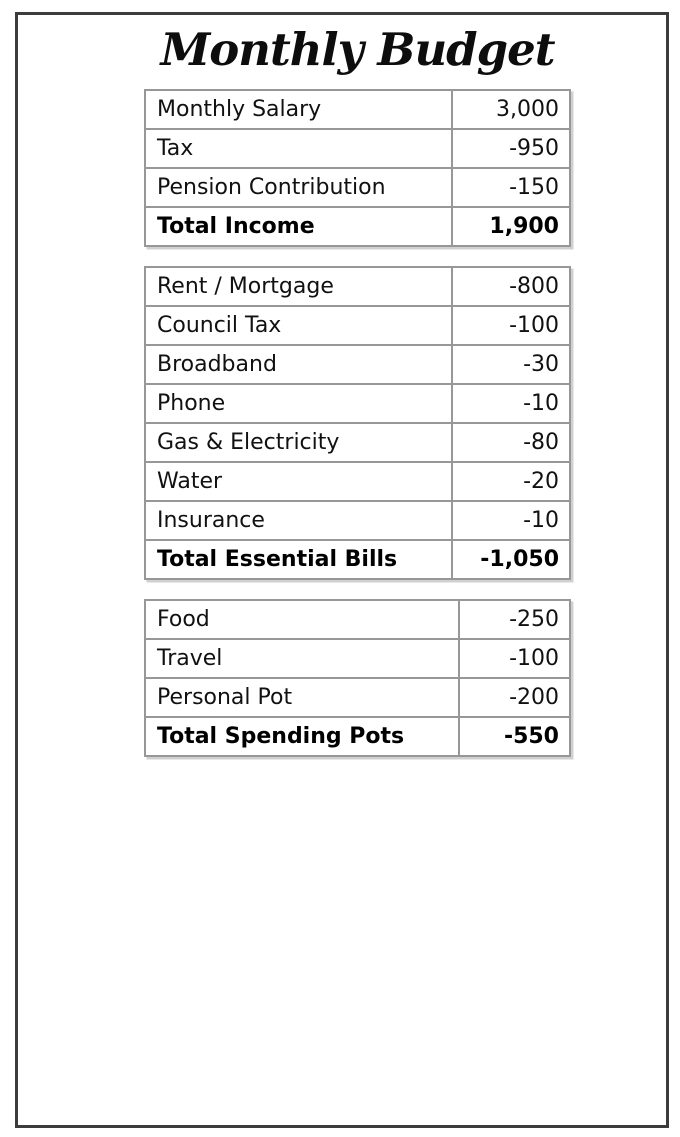  What do you see at coordinates (298, 148) in the screenshot?
I see `row-label: Tax` at bounding box center [298, 148].